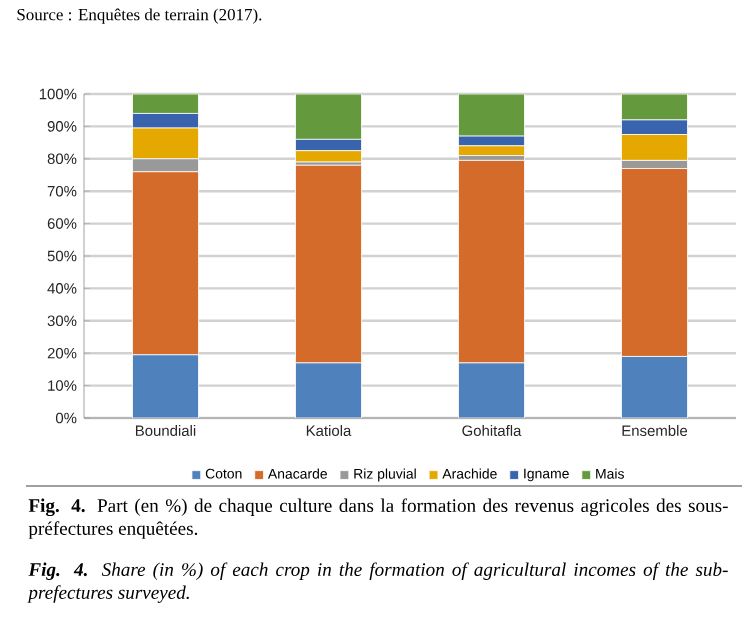  Describe the element at coordinates (377, 582) in the screenshot. I see `text: Fig. 4. Share (in %) of each crop in the formation of agricultural incomes of the sub-prefectures surveyed.` at that location.